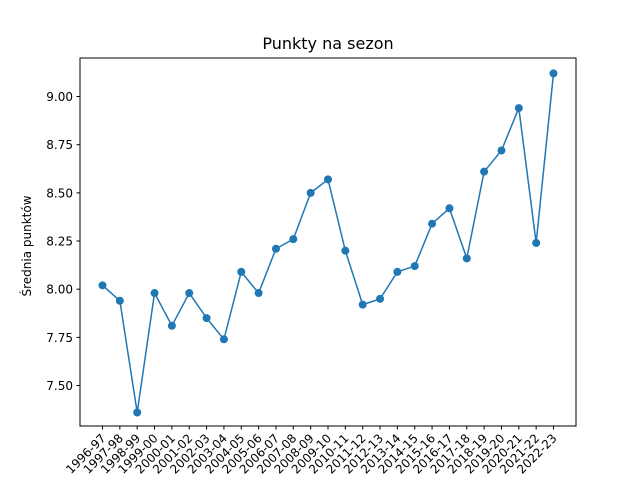  I want to click on y-tick-label: 7.50, so click(59, 386).